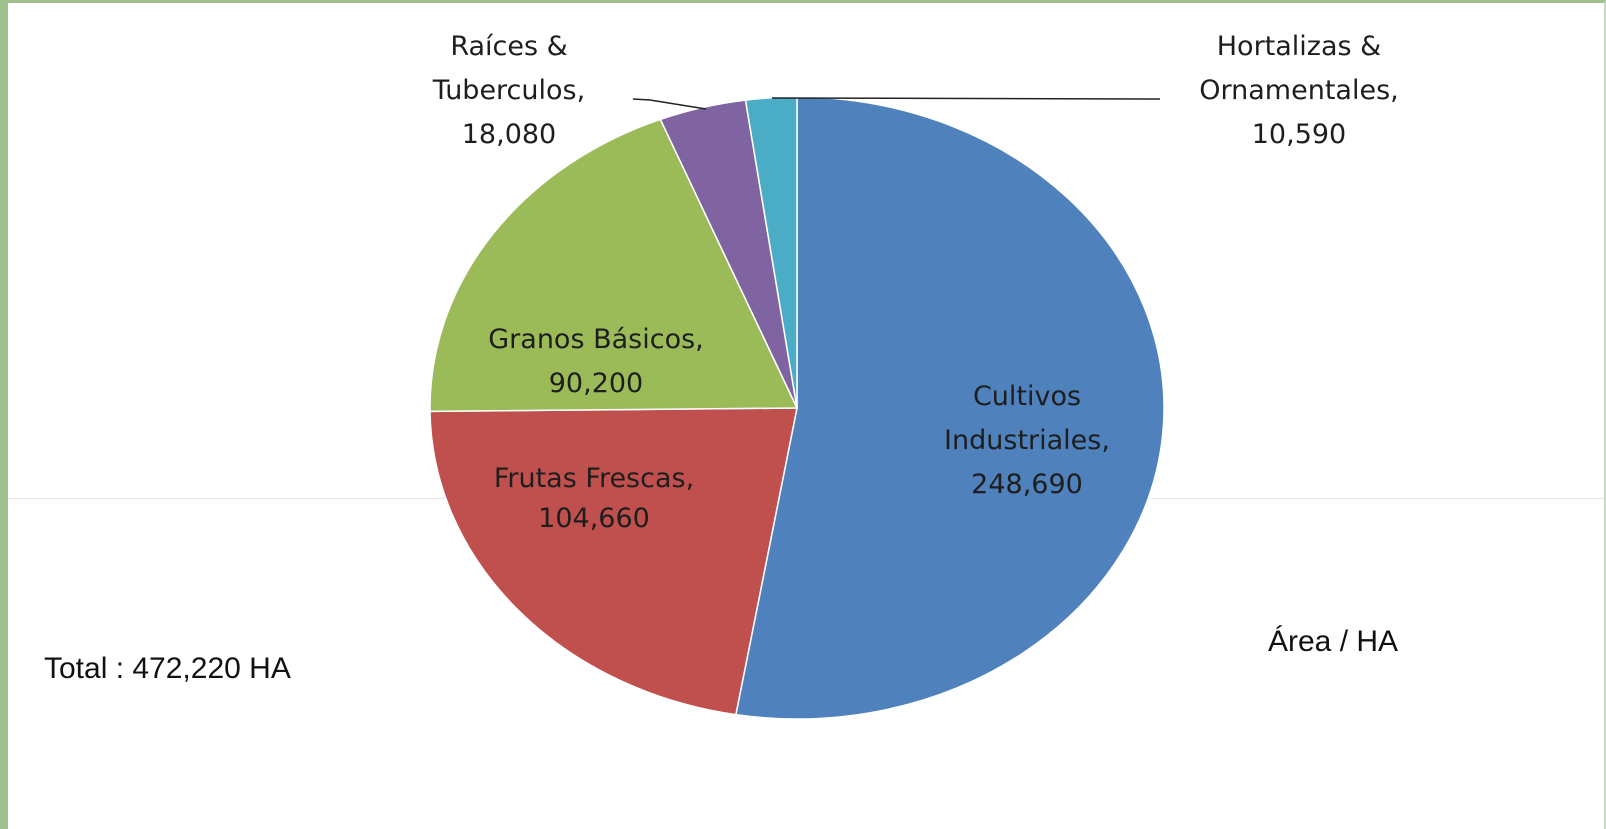 The width and height of the screenshot is (1606, 829). What do you see at coordinates (596, 361) in the screenshot?
I see `slice-label: Granos Básicos, 90,200` at bounding box center [596, 361].